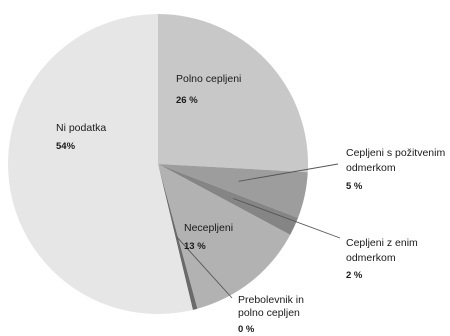  Describe the element at coordinates (187, 100) in the screenshot. I see `slice-value-polno-cepljeni: 26 %` at that location.